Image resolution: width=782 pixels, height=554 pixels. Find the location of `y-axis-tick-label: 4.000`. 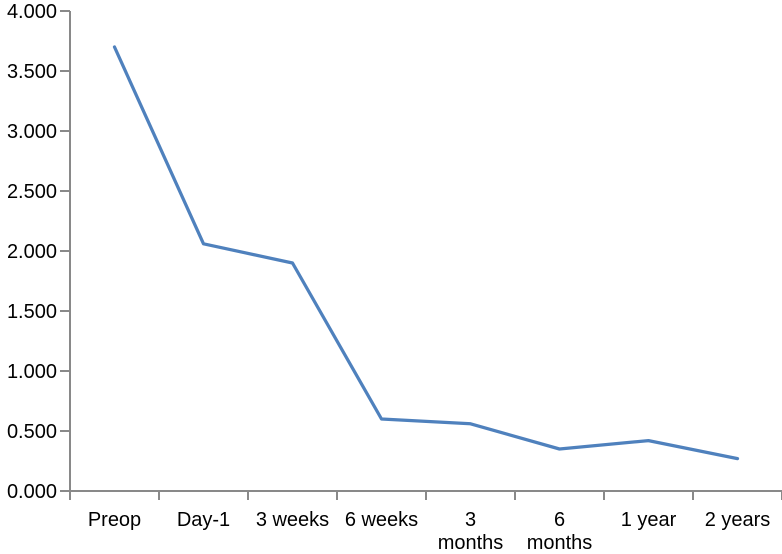

y-axis-tick-label: 4.000 is located at coordinates (32, 12).